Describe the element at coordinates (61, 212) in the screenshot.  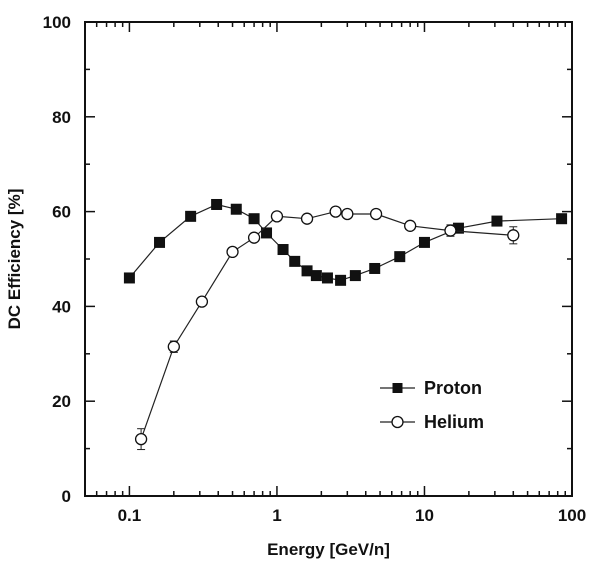
I see `y-tick-label: 60` at that location.